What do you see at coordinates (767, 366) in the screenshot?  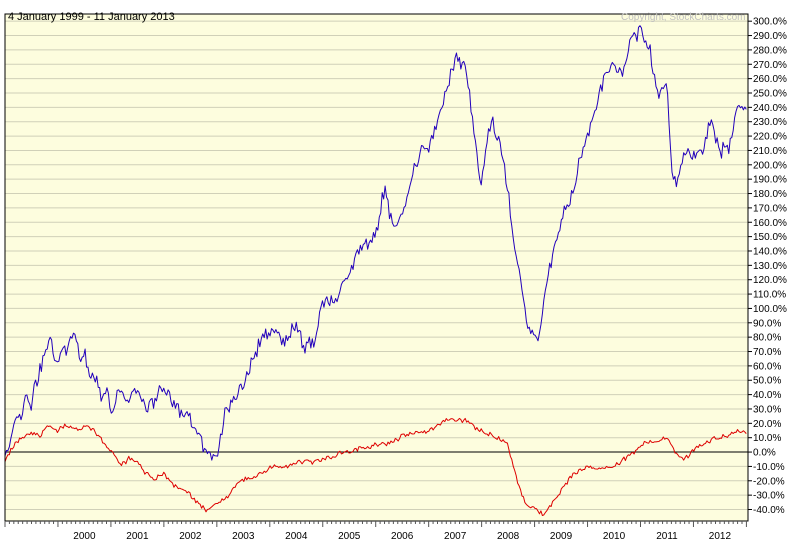 I see `y-tick-label: 60.0%` at bounding box center [767, 366].